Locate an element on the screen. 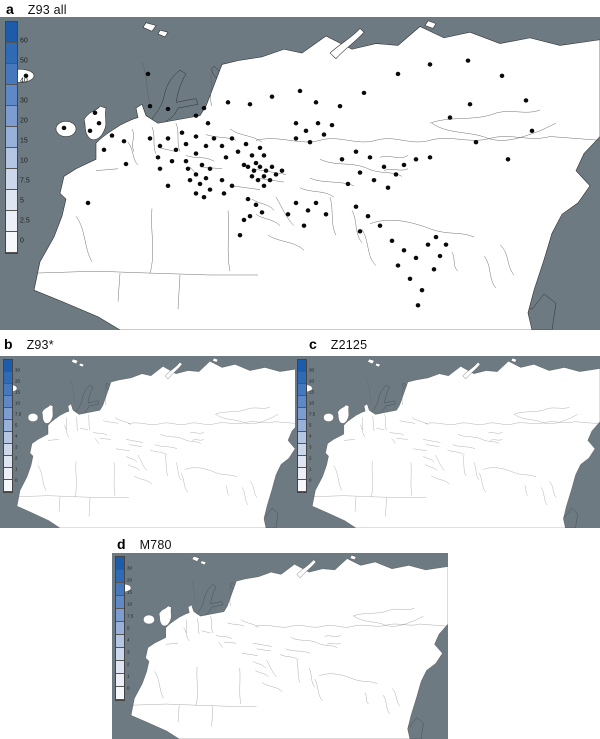  panel-c-letter: c is located at coordinates (313, 344).